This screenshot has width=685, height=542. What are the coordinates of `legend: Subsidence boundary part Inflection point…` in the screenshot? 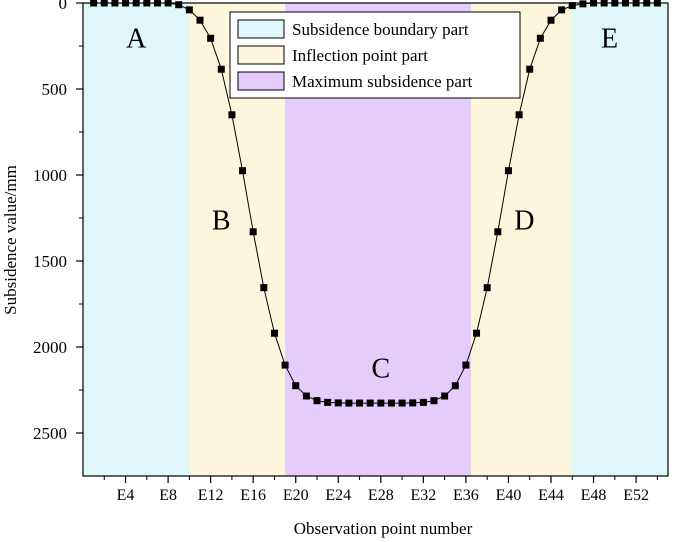 It's located at (375, 55).